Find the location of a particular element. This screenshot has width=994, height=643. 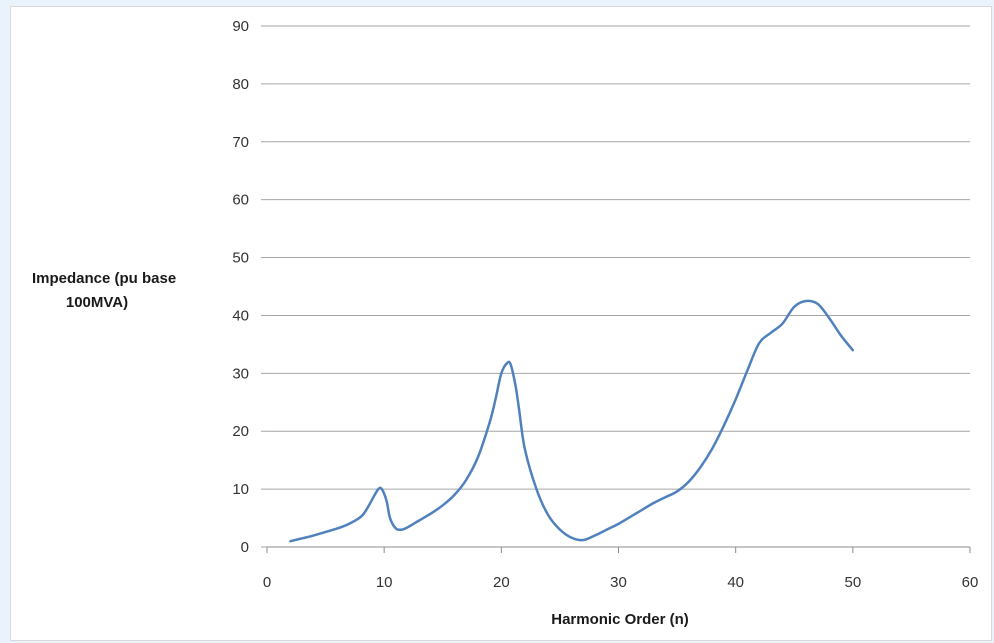

x-tick-label: 30 is located at coordinates (618, 582).